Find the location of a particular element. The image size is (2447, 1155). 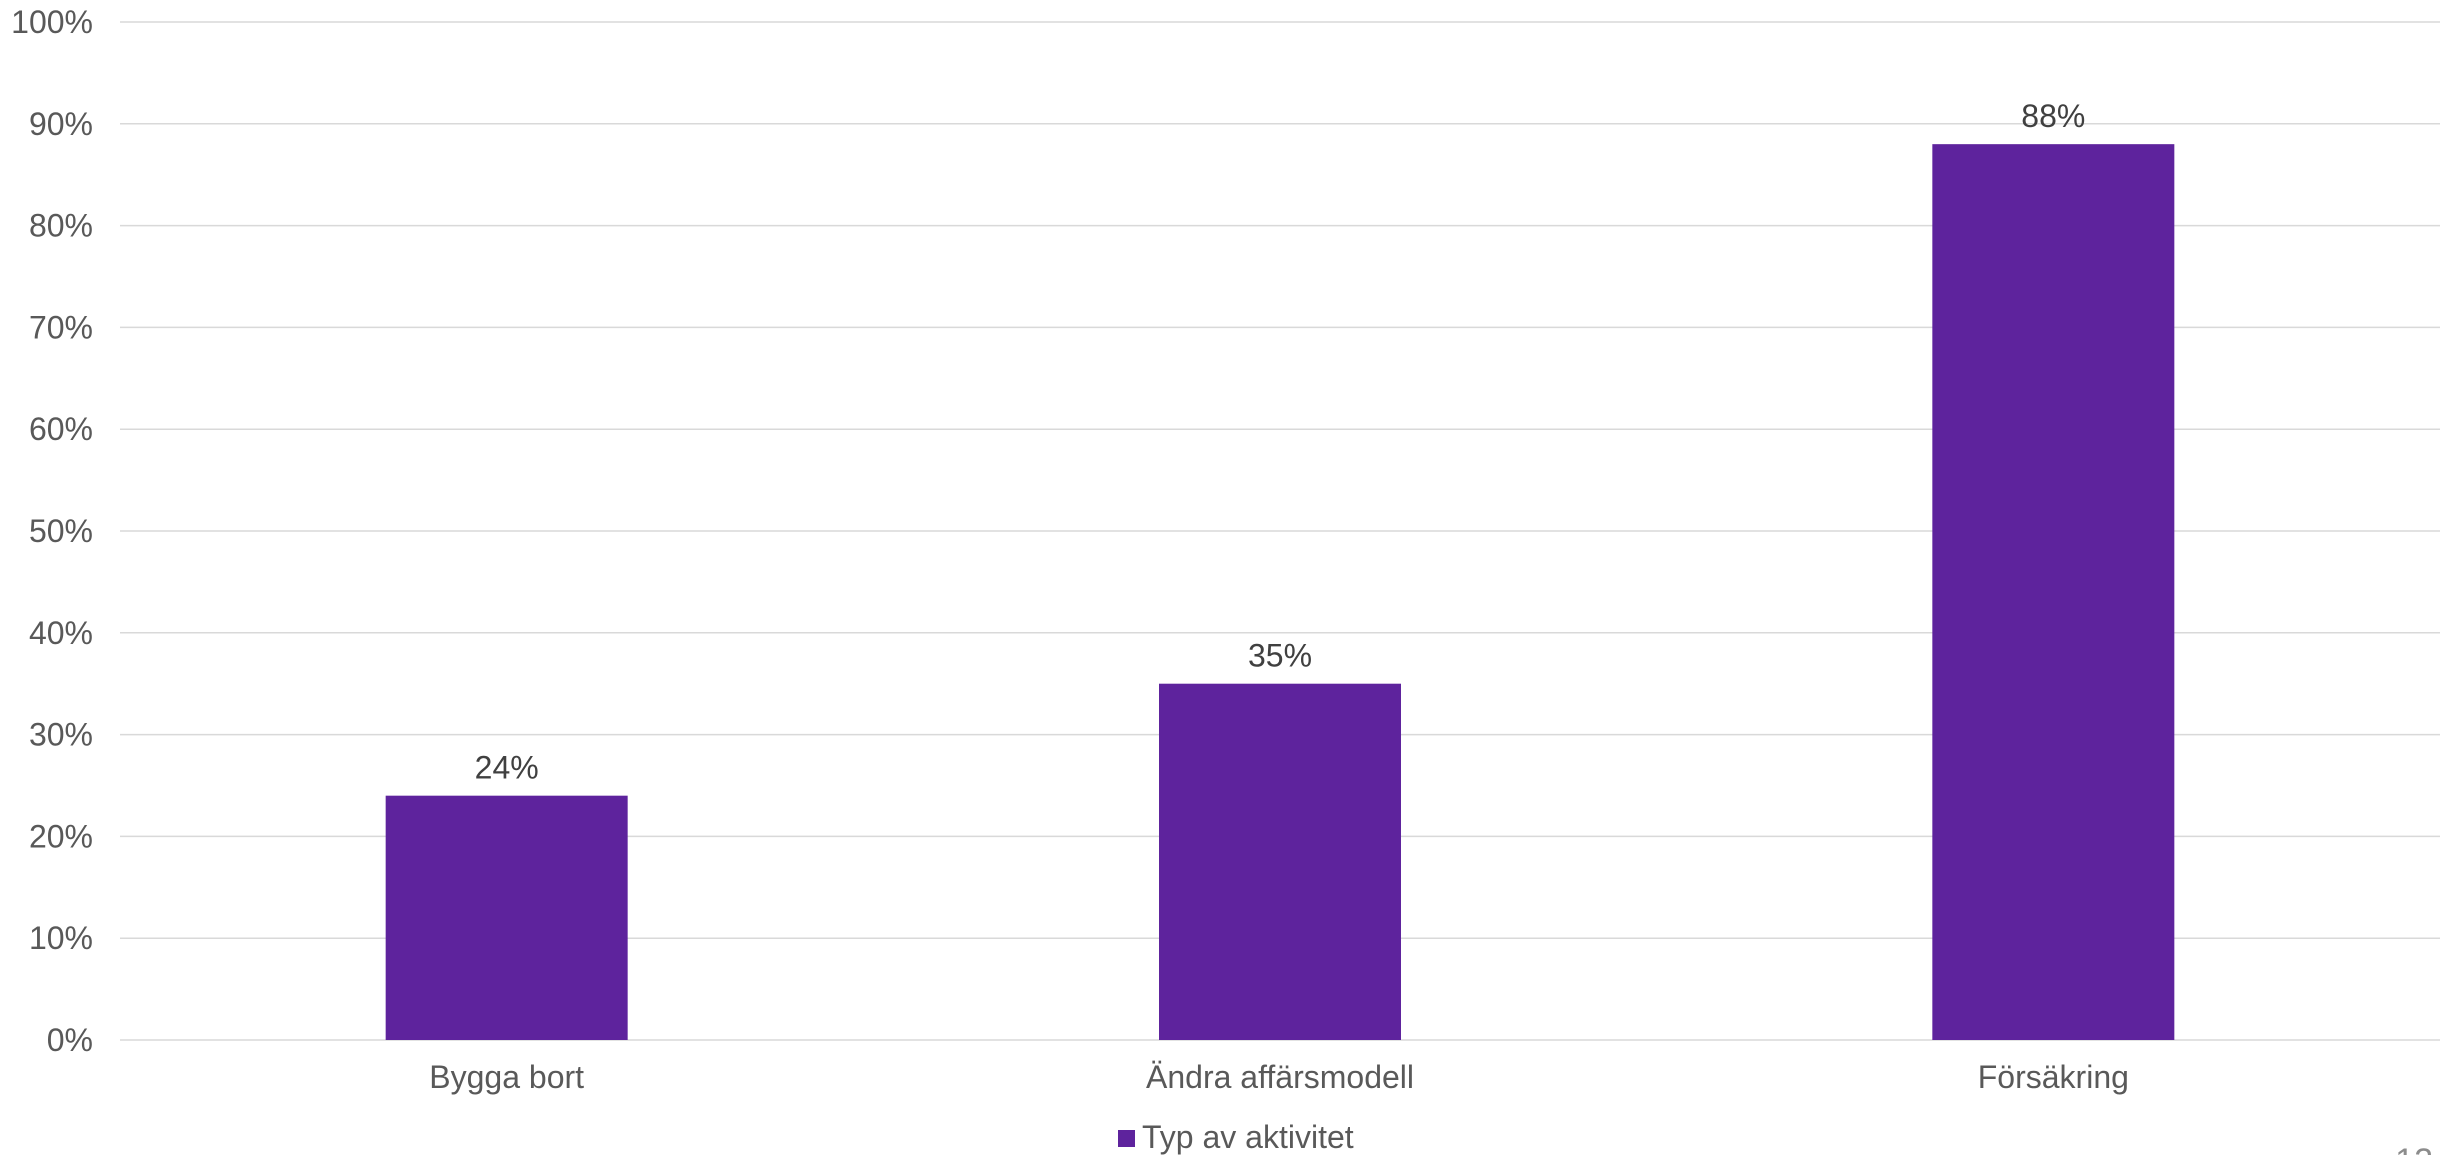

y-axis-tick-labels: 0% 10% 20% 30% 40% 50% 60% 70% 80% 90% 100% is located at coordinates (52, 531).